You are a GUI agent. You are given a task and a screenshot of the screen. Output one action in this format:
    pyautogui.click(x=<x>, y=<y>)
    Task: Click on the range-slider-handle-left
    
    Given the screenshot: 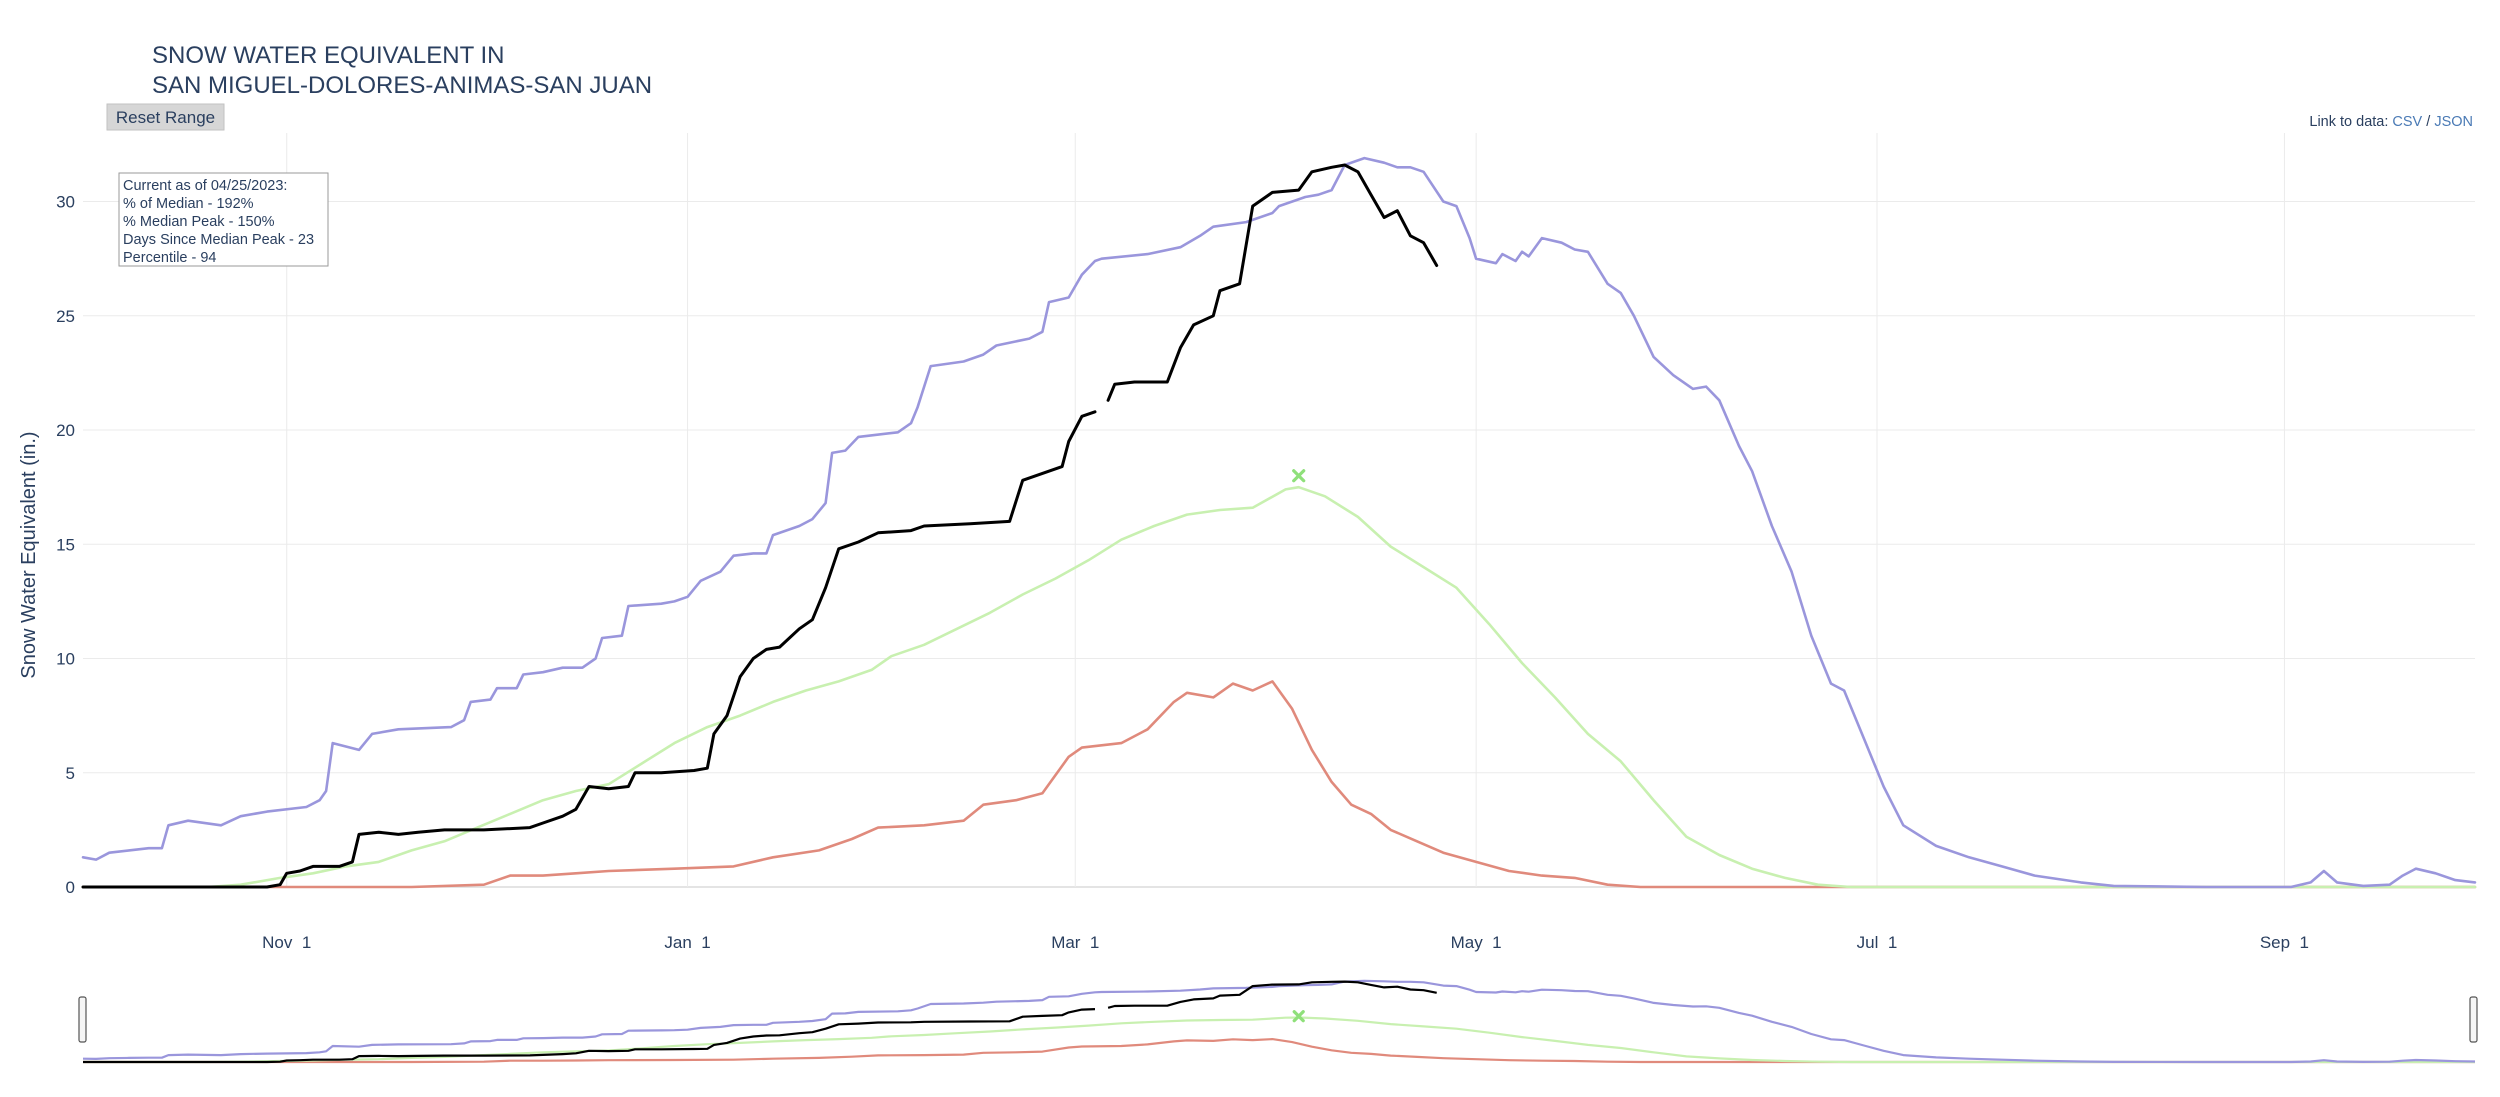 What is the action you would take?
    pyautogui.click(x=82, y=1019)
    